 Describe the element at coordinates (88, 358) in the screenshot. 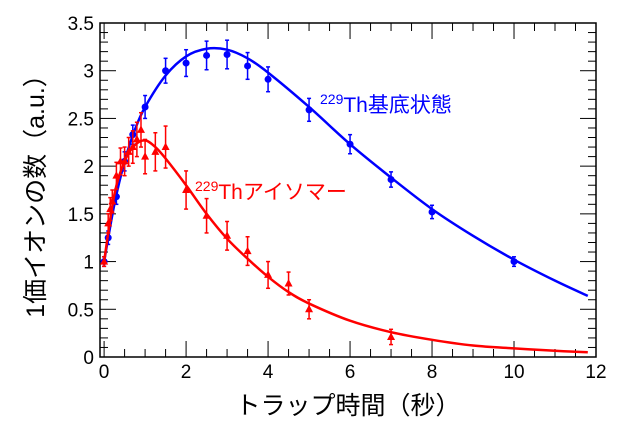

I see `y-tick-label: 0` at that location.